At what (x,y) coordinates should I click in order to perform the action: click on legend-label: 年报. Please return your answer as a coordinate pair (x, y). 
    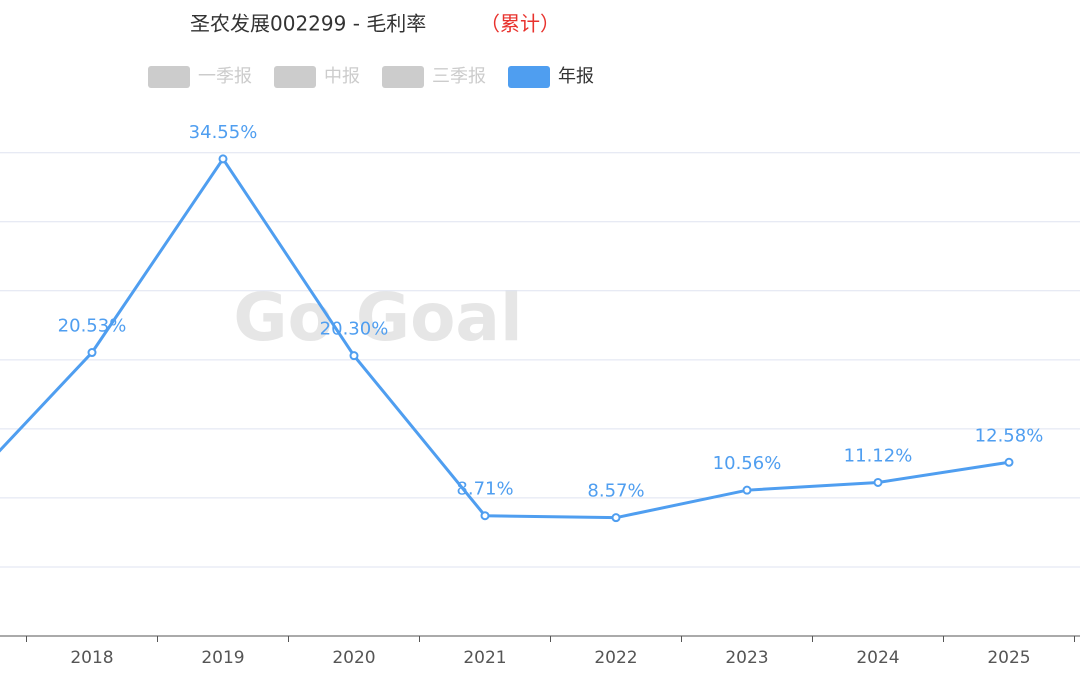
    Looking at the image, I should click on (576, 76).